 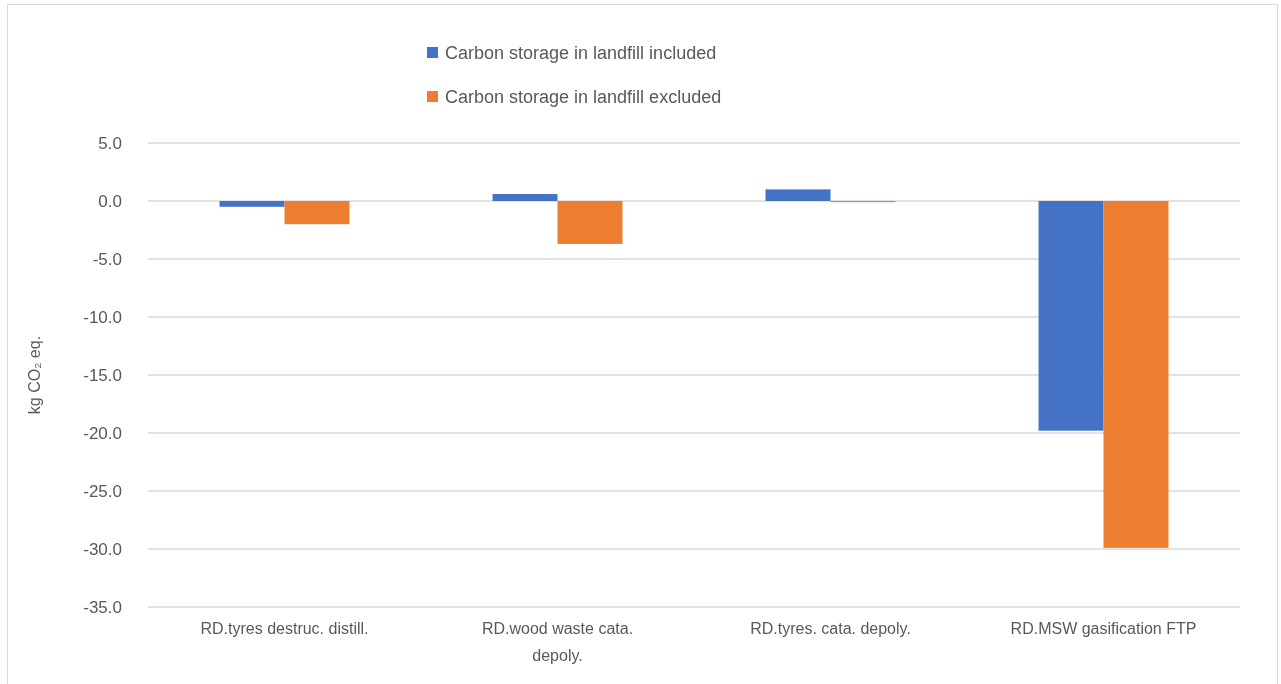 What do you see at coordinates (110, 201) in the screenshot?
I see `y-tick-label: 0.0` at bounding box center [110, 201].